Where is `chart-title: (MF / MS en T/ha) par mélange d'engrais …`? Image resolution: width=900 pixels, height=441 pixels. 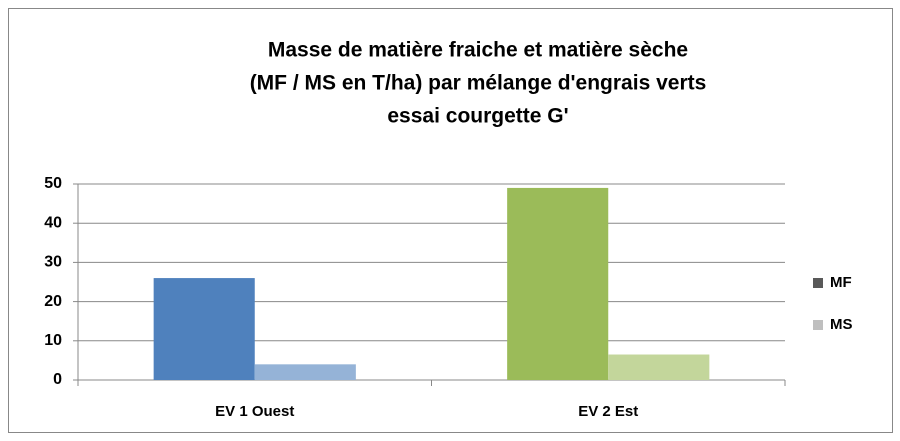 chart-title: (MF / MS en T/ha) par mélange d'engrais … is located at coordinates (478, 83).